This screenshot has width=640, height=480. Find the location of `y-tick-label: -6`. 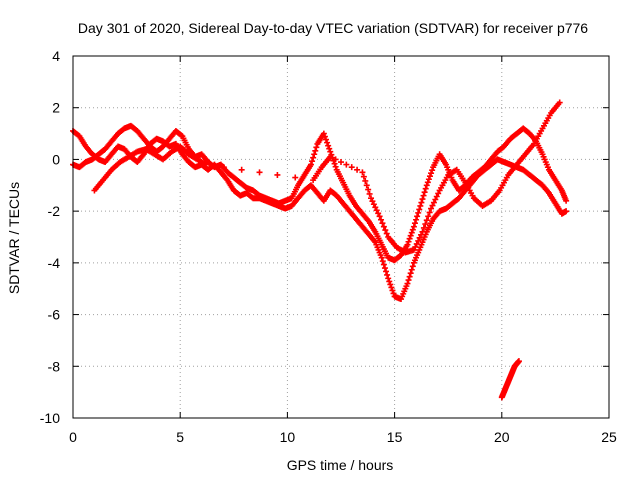

y-tick-label: -6 is located at coordinates (54, 315).